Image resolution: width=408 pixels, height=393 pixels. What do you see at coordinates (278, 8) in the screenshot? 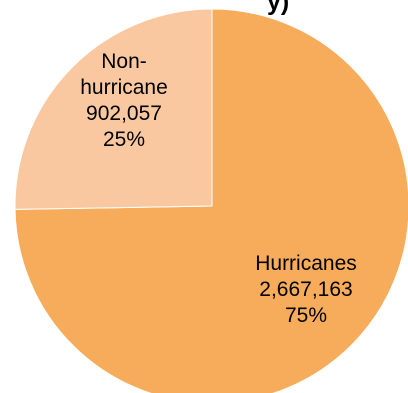
I see `chart-title-fragment: y)` at bounding box center [278, 8].